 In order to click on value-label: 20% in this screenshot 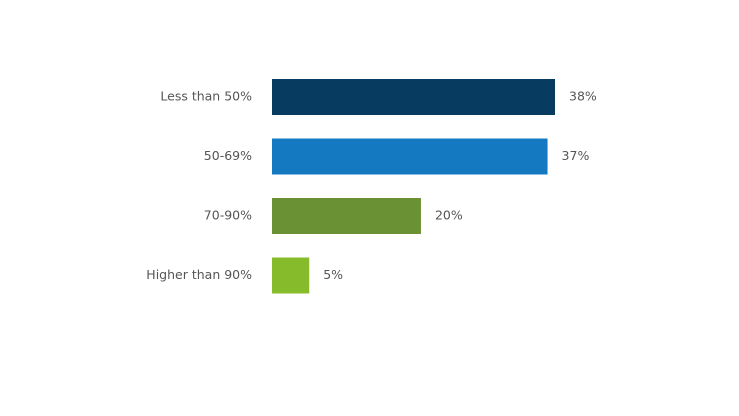, I will do `click(449, 215)`.